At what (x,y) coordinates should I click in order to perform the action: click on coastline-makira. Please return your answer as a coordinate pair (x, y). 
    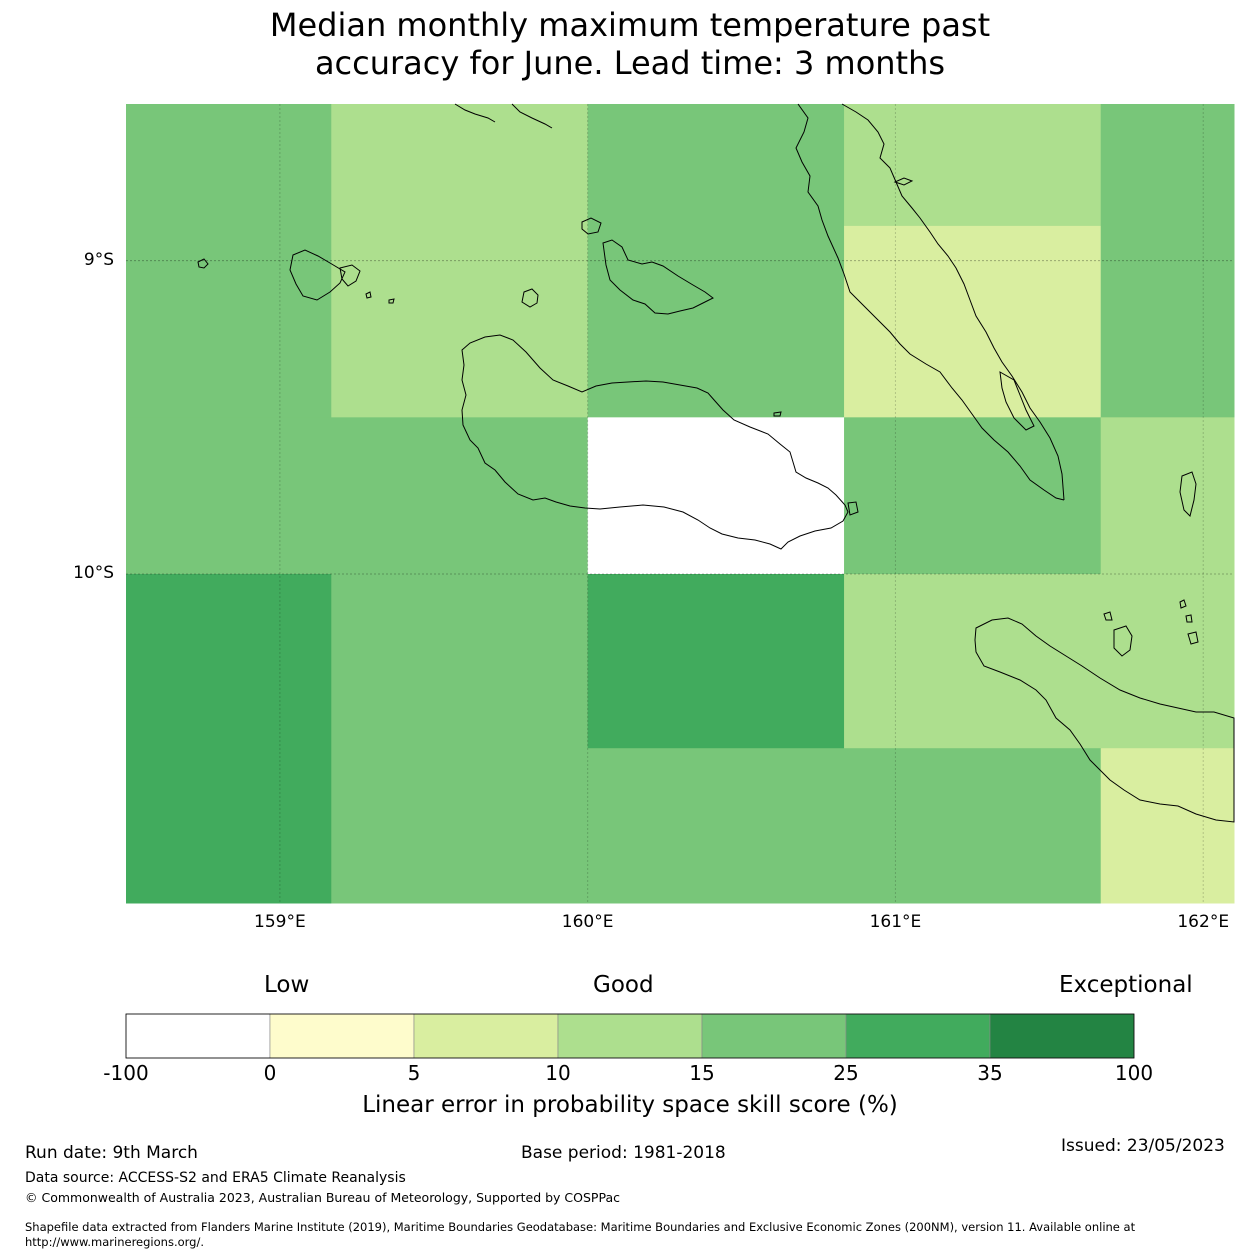
    Looking at the image, I should click on (1104, 720).